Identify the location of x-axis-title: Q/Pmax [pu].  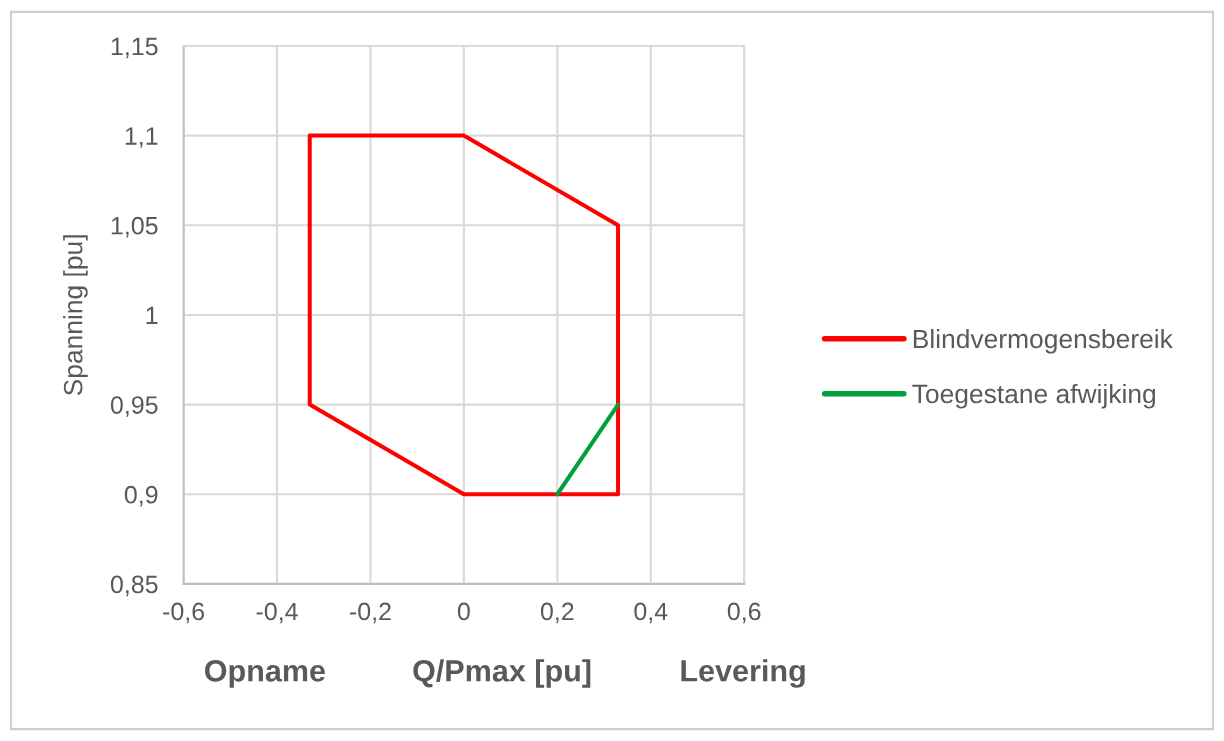
(502, 673).